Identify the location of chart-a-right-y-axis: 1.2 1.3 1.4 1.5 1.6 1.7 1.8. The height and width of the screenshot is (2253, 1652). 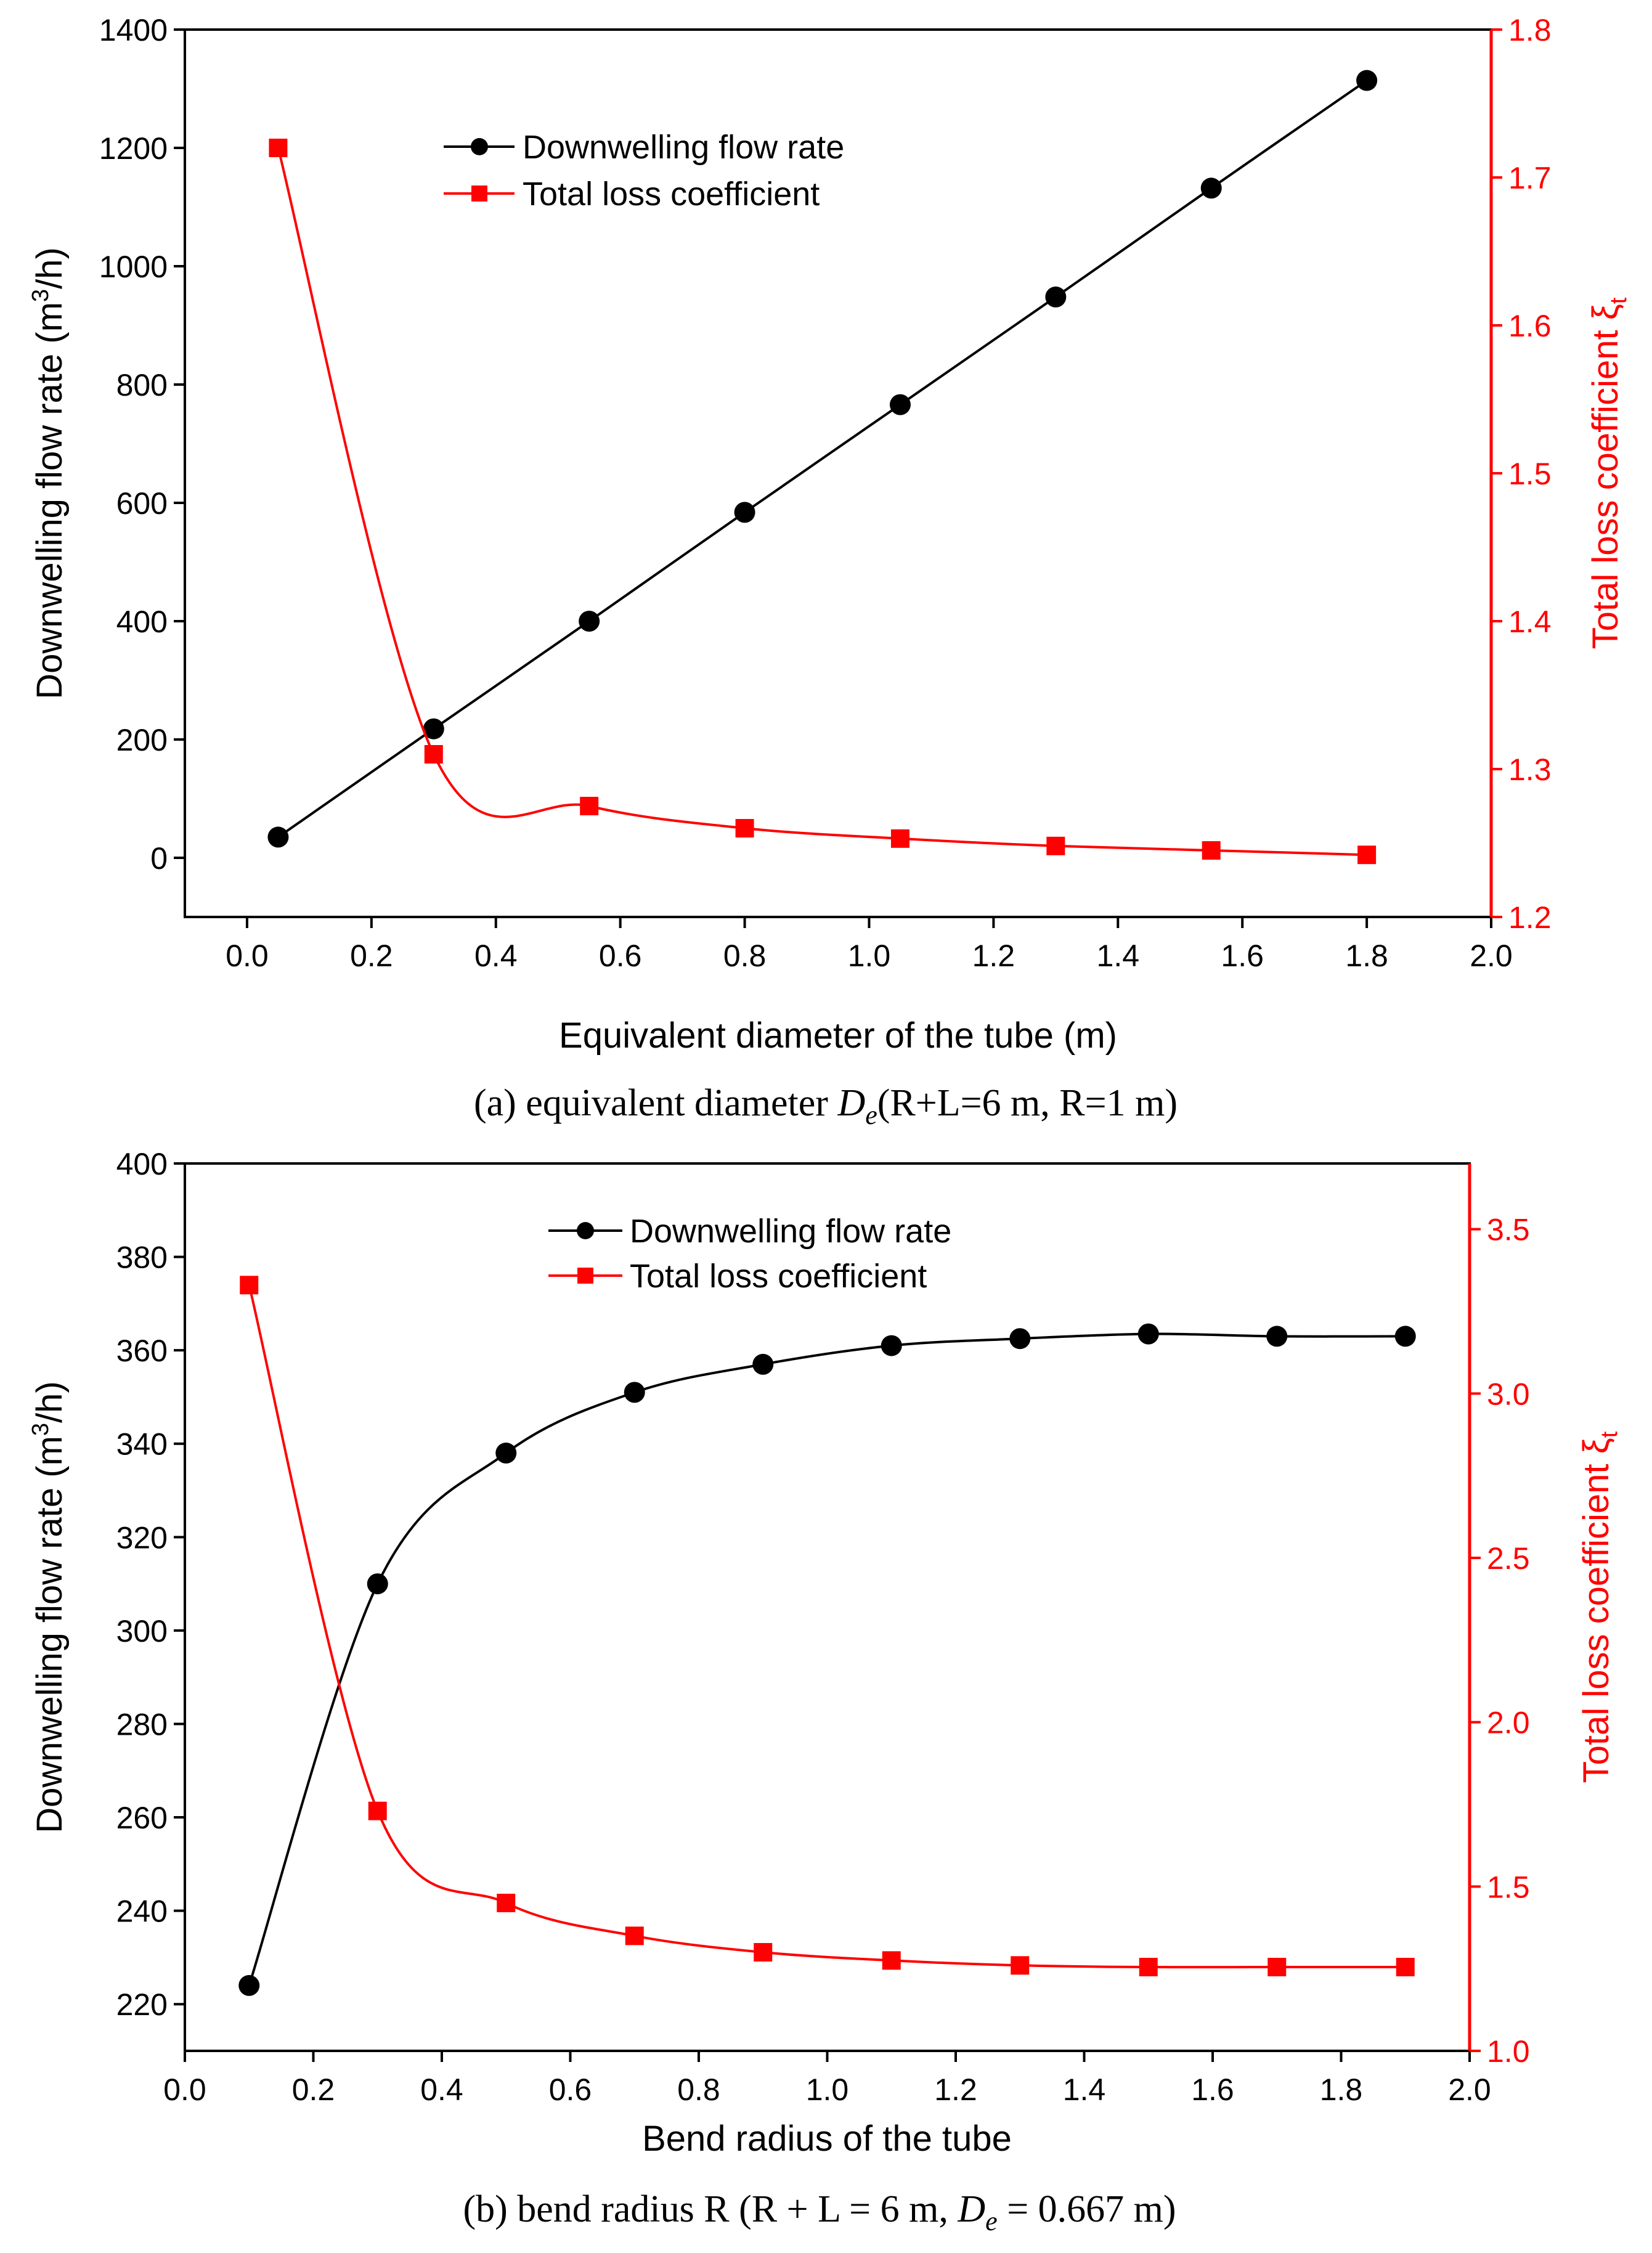
(1521, 474).